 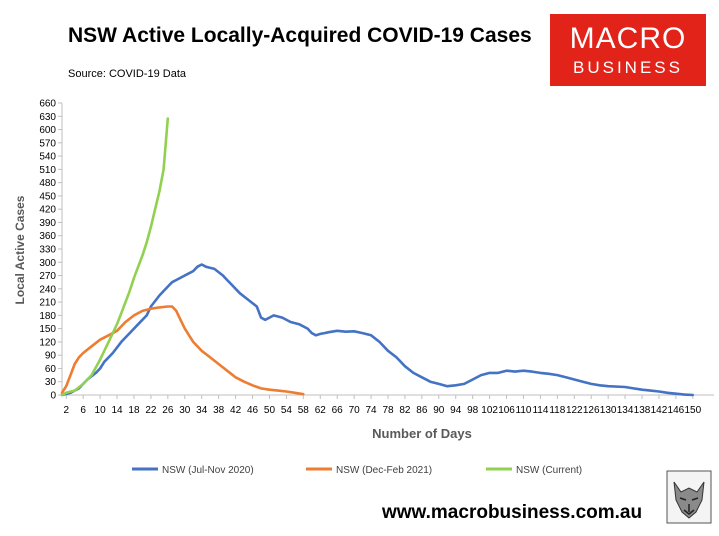 What do you see at coordinates (270, 410) in the screenshot?
I see `x-tick-label: 50` at bounding box center [270, 410].